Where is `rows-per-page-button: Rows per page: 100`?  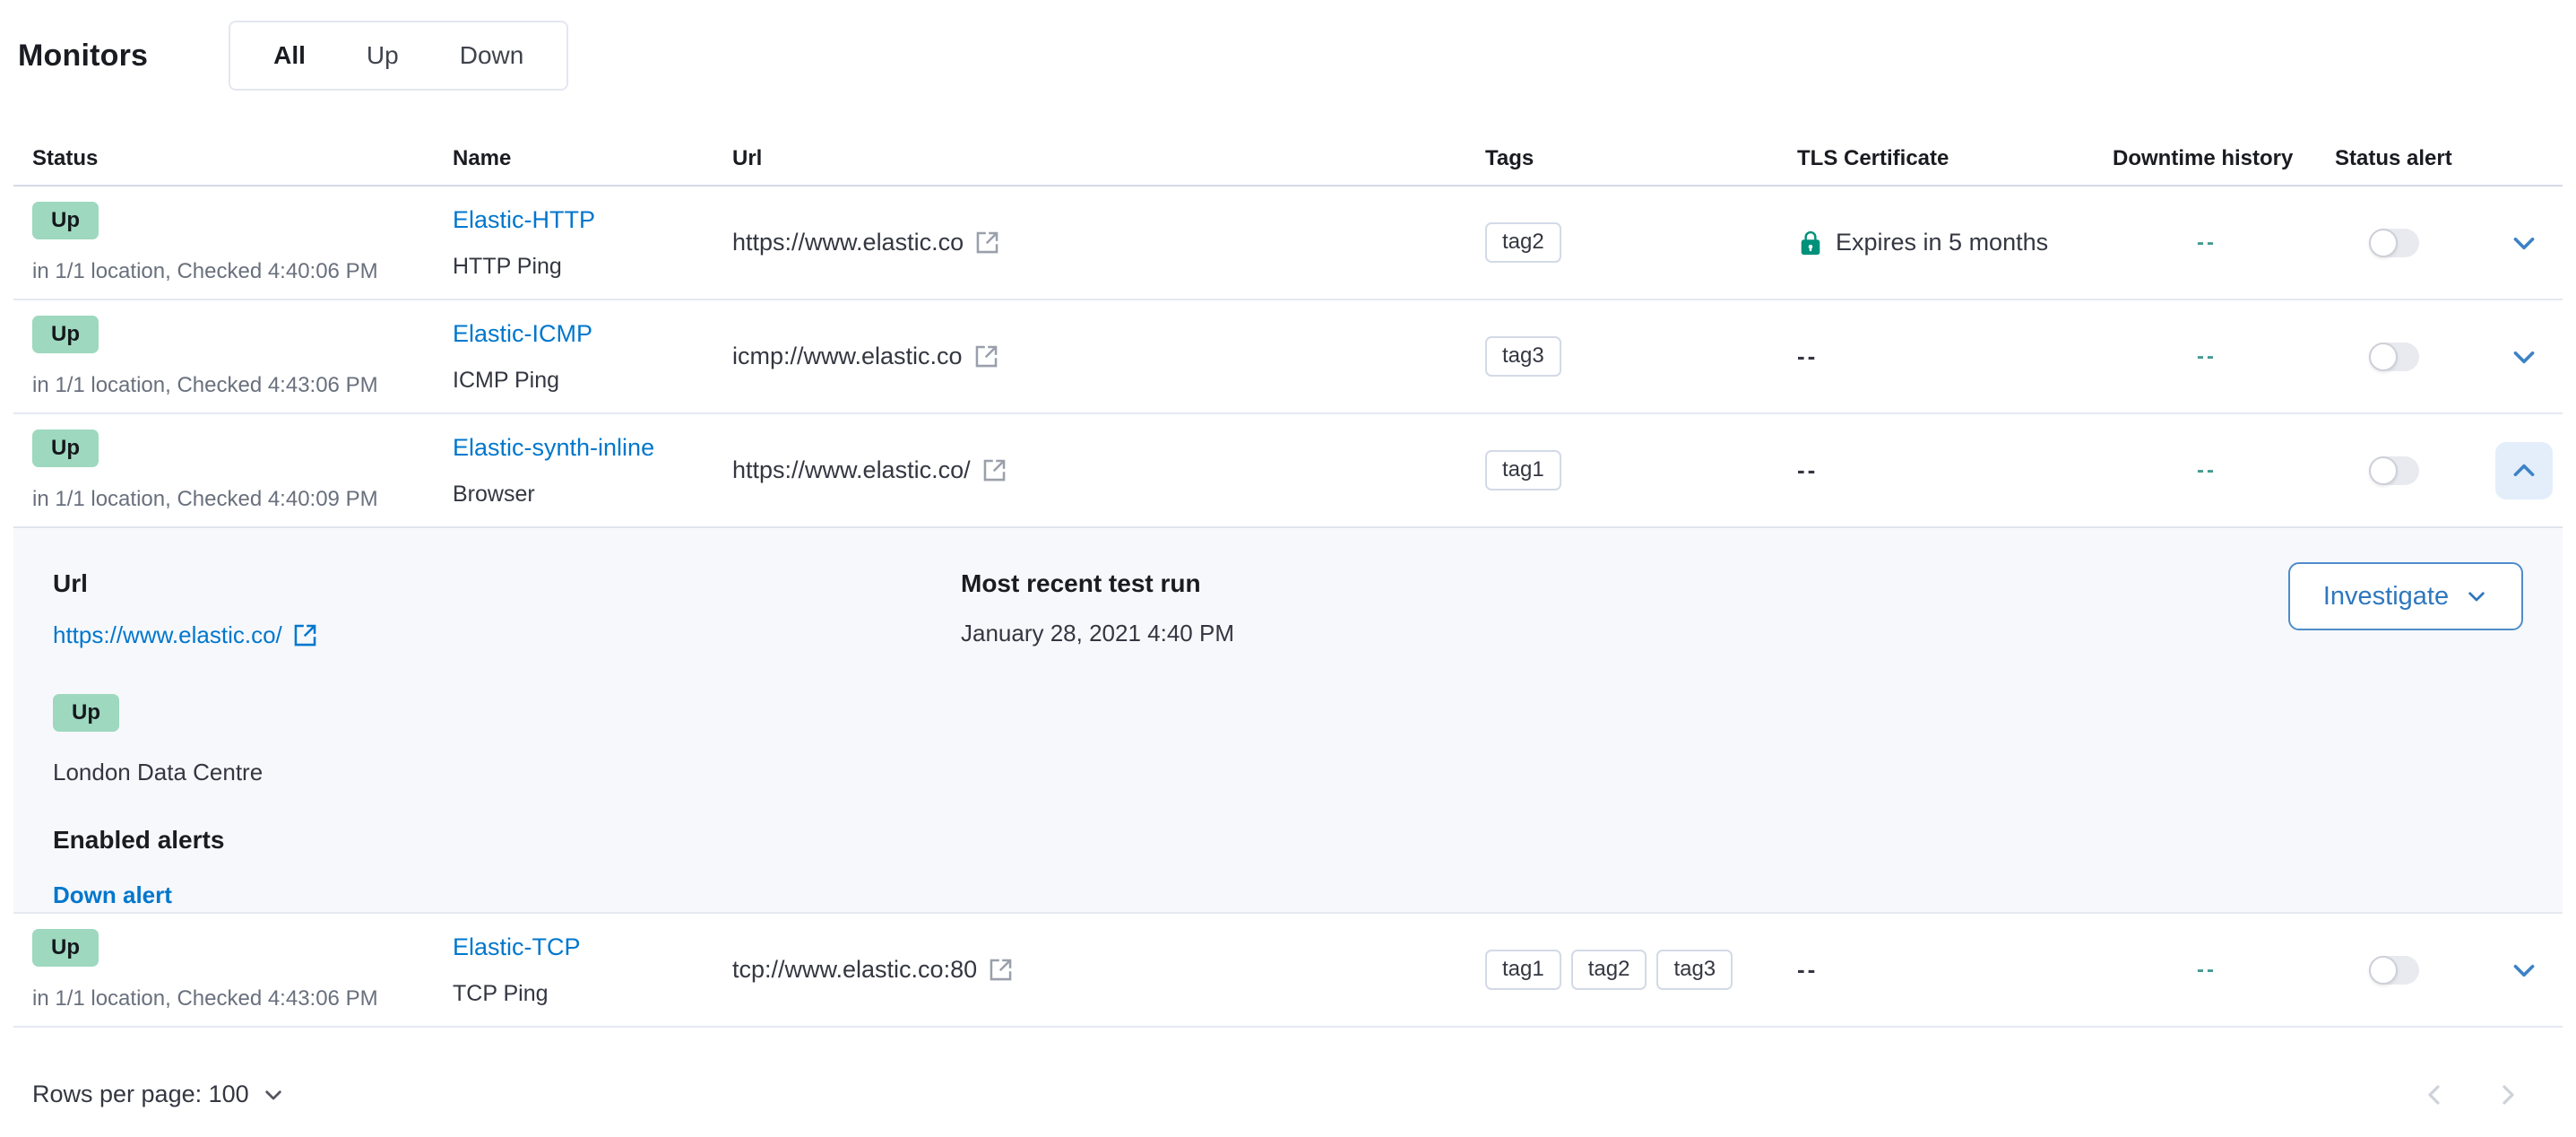 rows-per-page-button: Rows per page: 100 is located at coordinates (158, 1094).